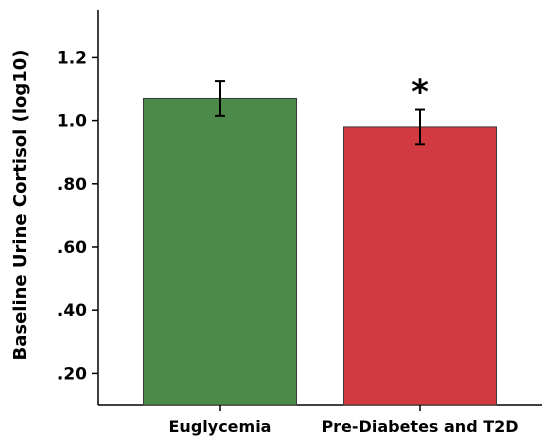  Describe the element at coordinates (72, 122) in the screenshot. I see `y-tick-label: 1.0` at that location.